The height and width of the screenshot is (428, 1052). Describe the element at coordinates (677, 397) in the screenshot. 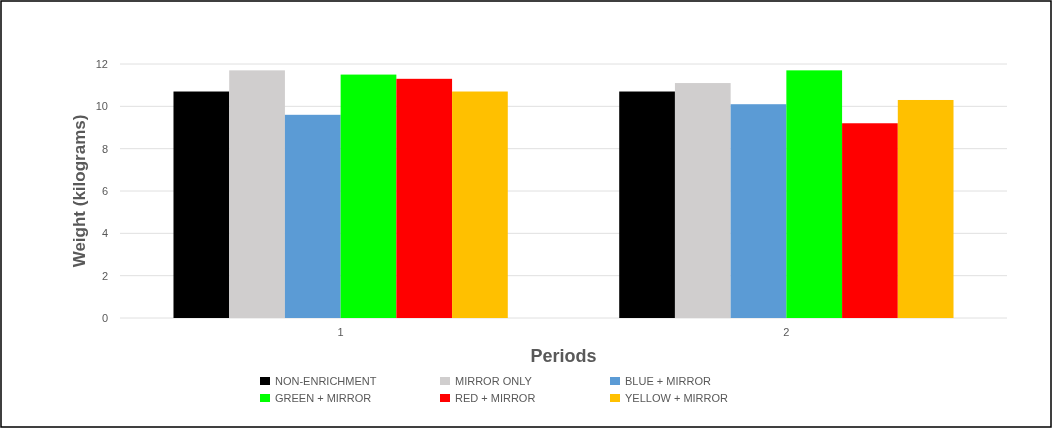

I see `legend-label: YELLOW + MIRROR` at that location.